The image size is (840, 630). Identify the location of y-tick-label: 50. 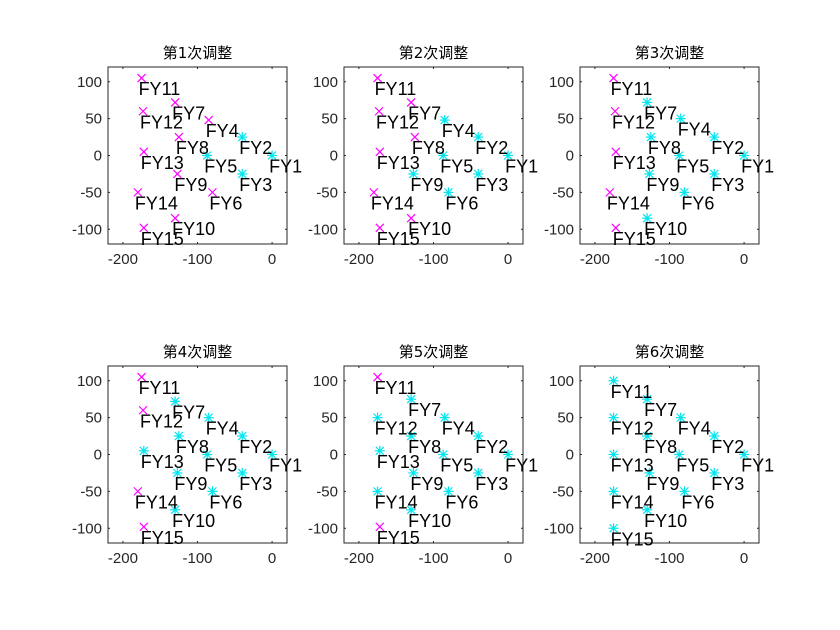
(565, 119).